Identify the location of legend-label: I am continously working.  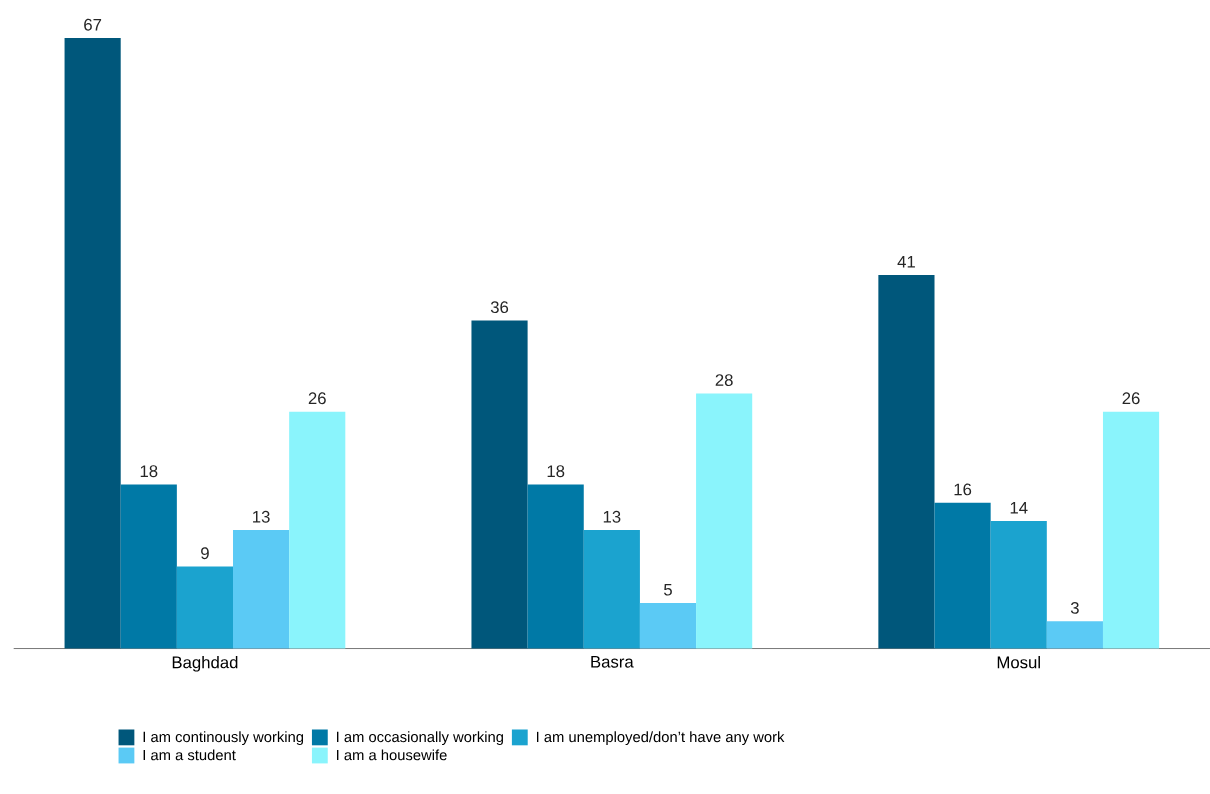
(223, 738).